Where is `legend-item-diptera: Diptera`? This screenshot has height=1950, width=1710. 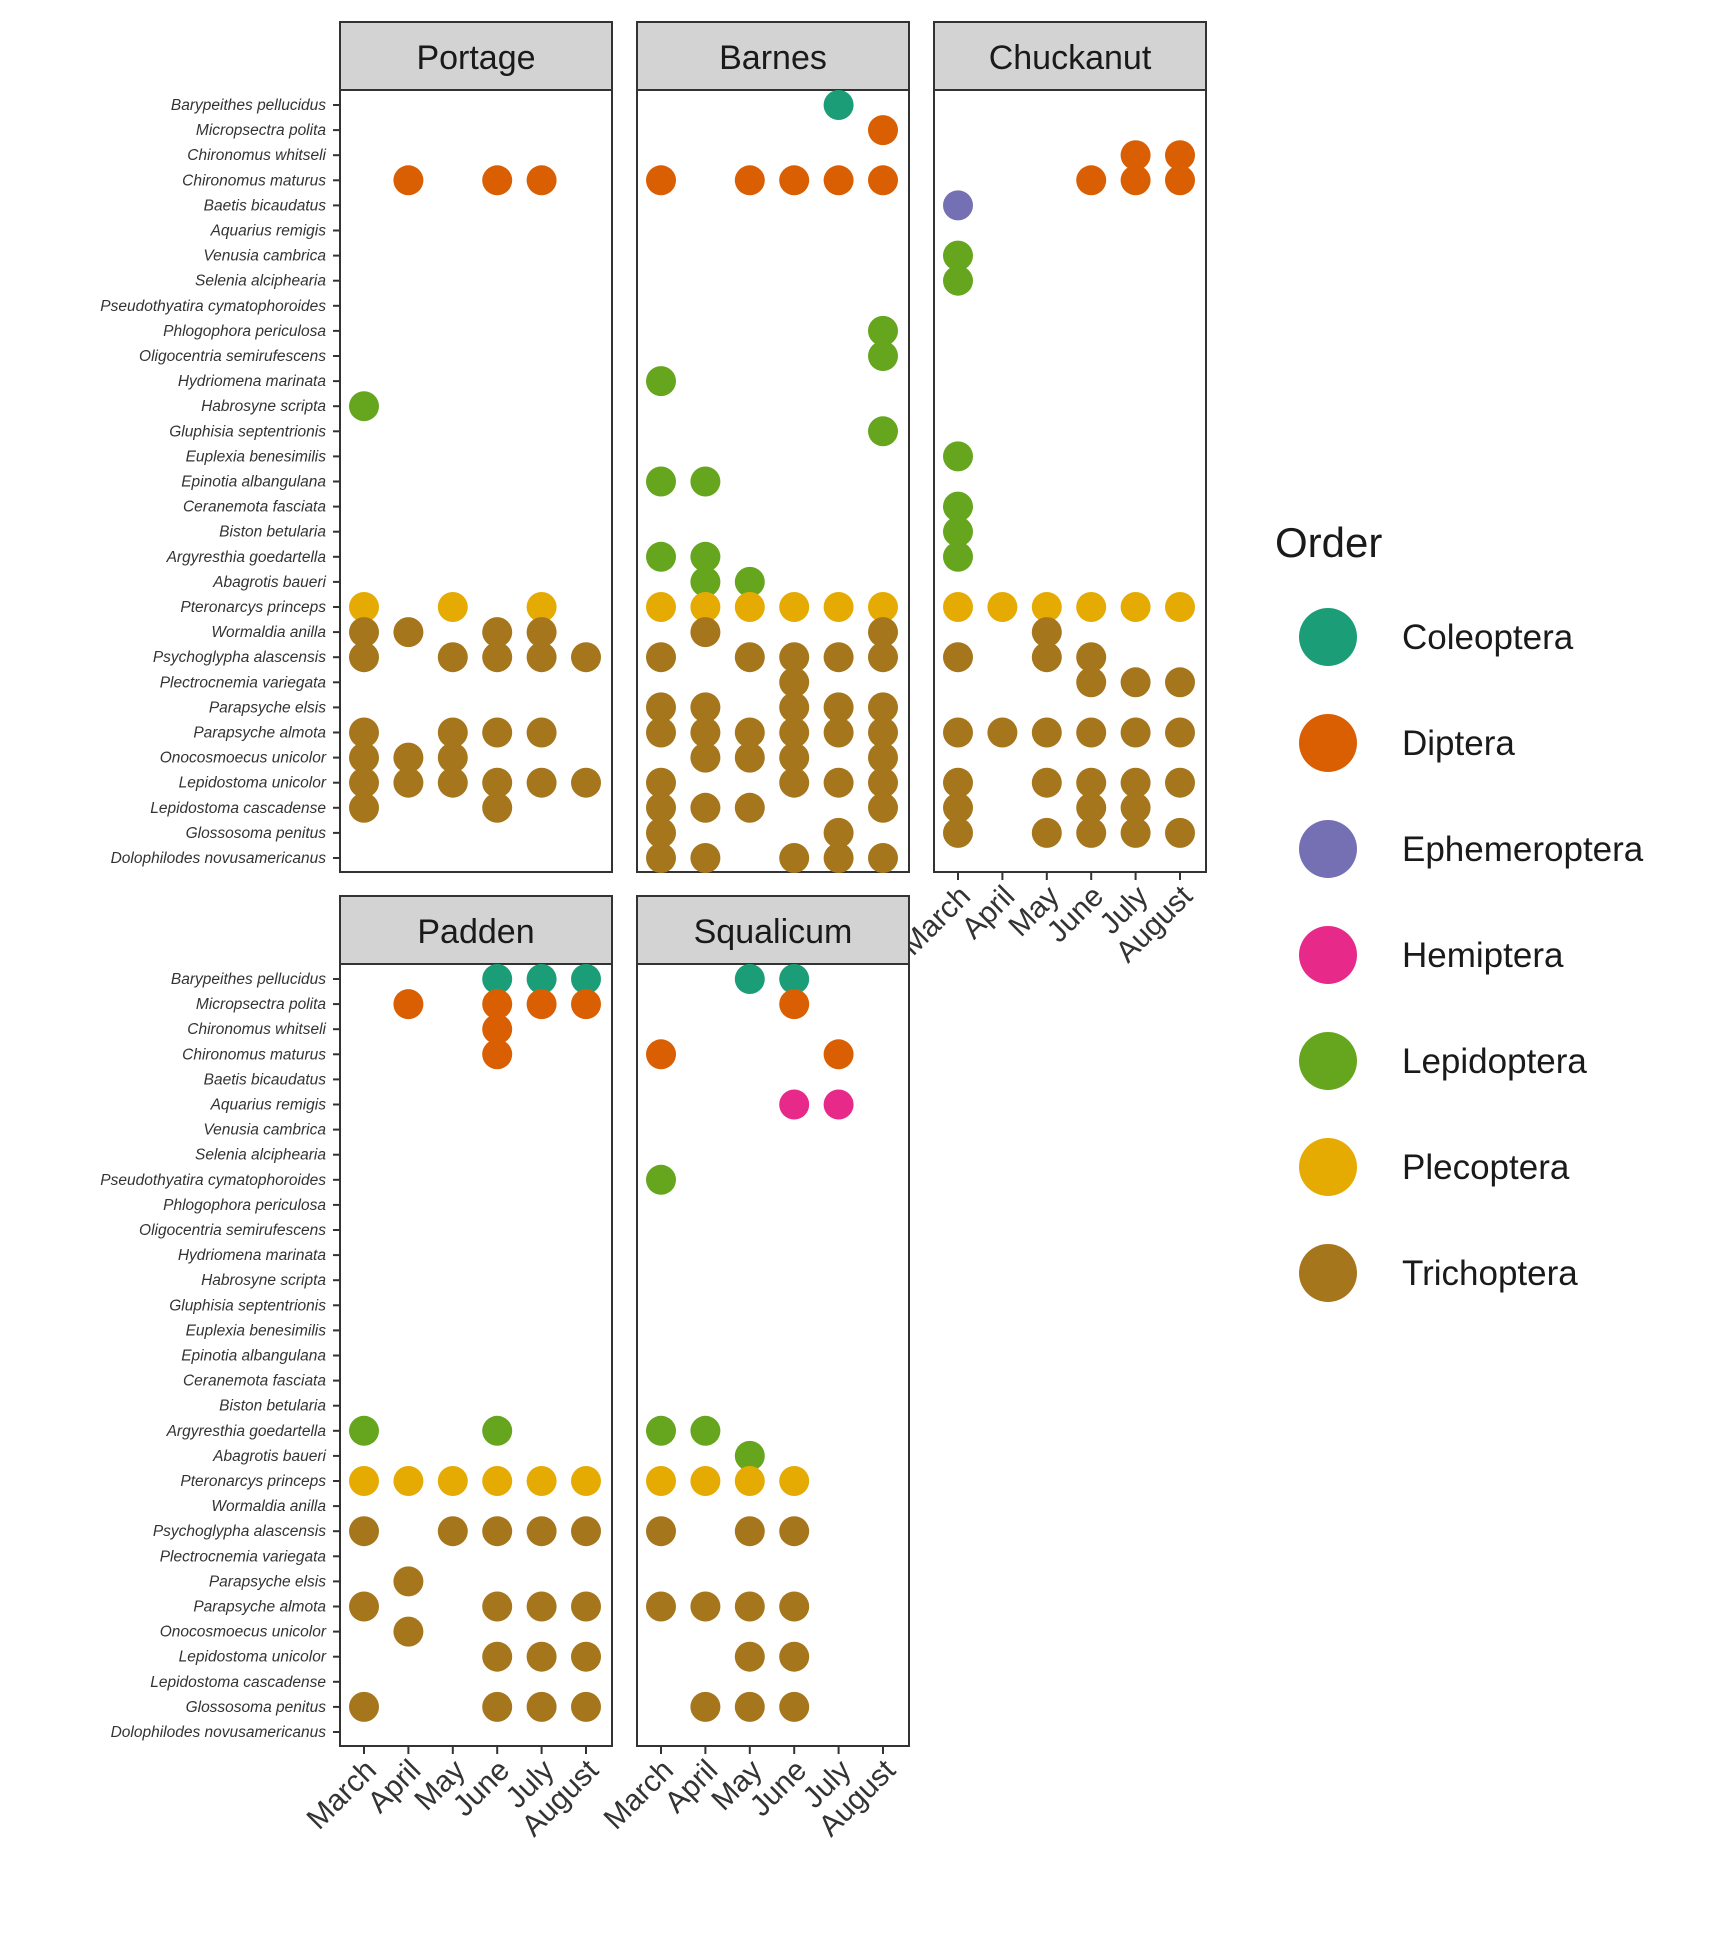
legend-item-diptera: Diptera is located at coordinates (1407, 743).